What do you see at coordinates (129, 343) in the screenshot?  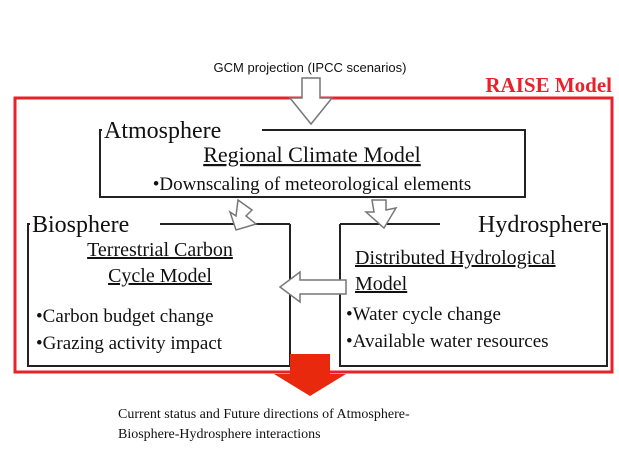 I see `bullet-item: •Grazing activity impact` at bounding box center [129, 343].